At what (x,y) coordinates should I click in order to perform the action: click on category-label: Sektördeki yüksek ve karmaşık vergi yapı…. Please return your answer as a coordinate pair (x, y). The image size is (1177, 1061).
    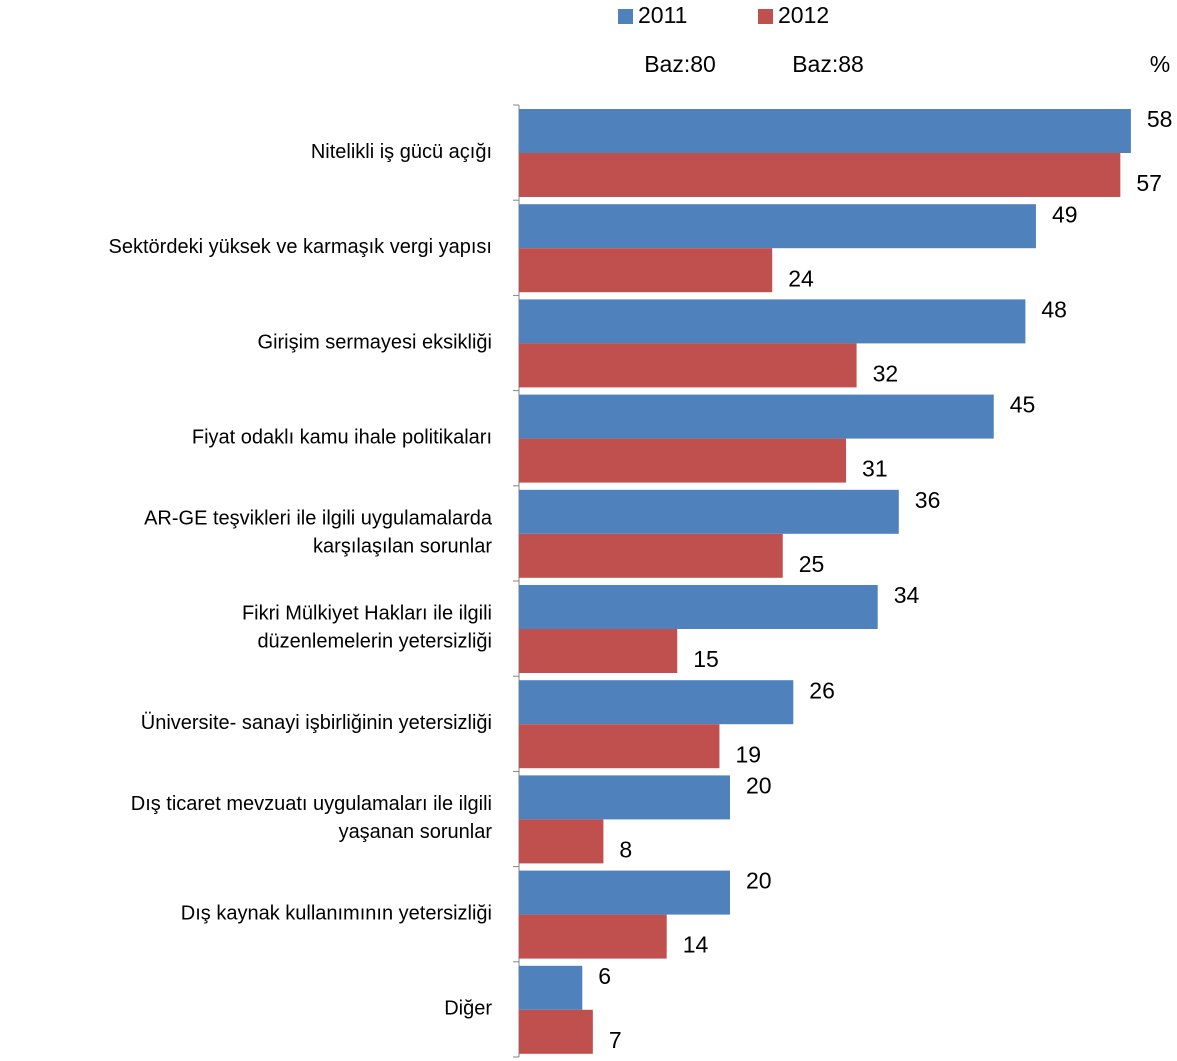
    Looking at the image, I should click on (300, 247).